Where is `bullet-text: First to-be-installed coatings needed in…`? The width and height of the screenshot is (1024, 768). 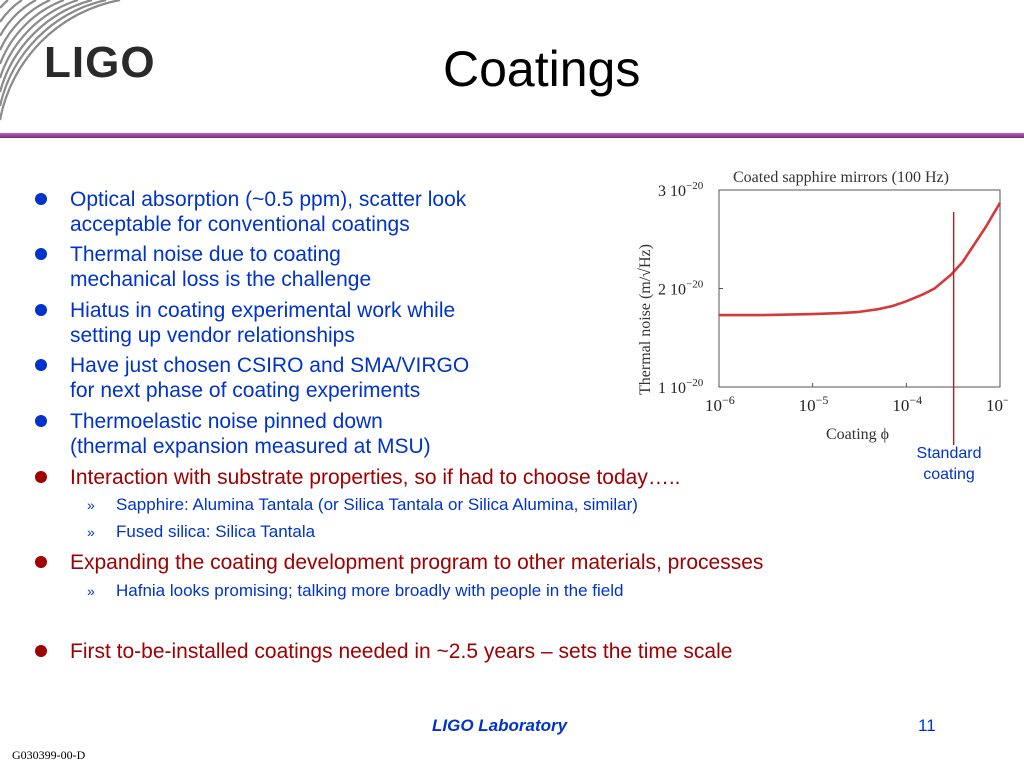 bullet-text: First to-be-installed coatings needed in… is located at coordinates (401, 651).